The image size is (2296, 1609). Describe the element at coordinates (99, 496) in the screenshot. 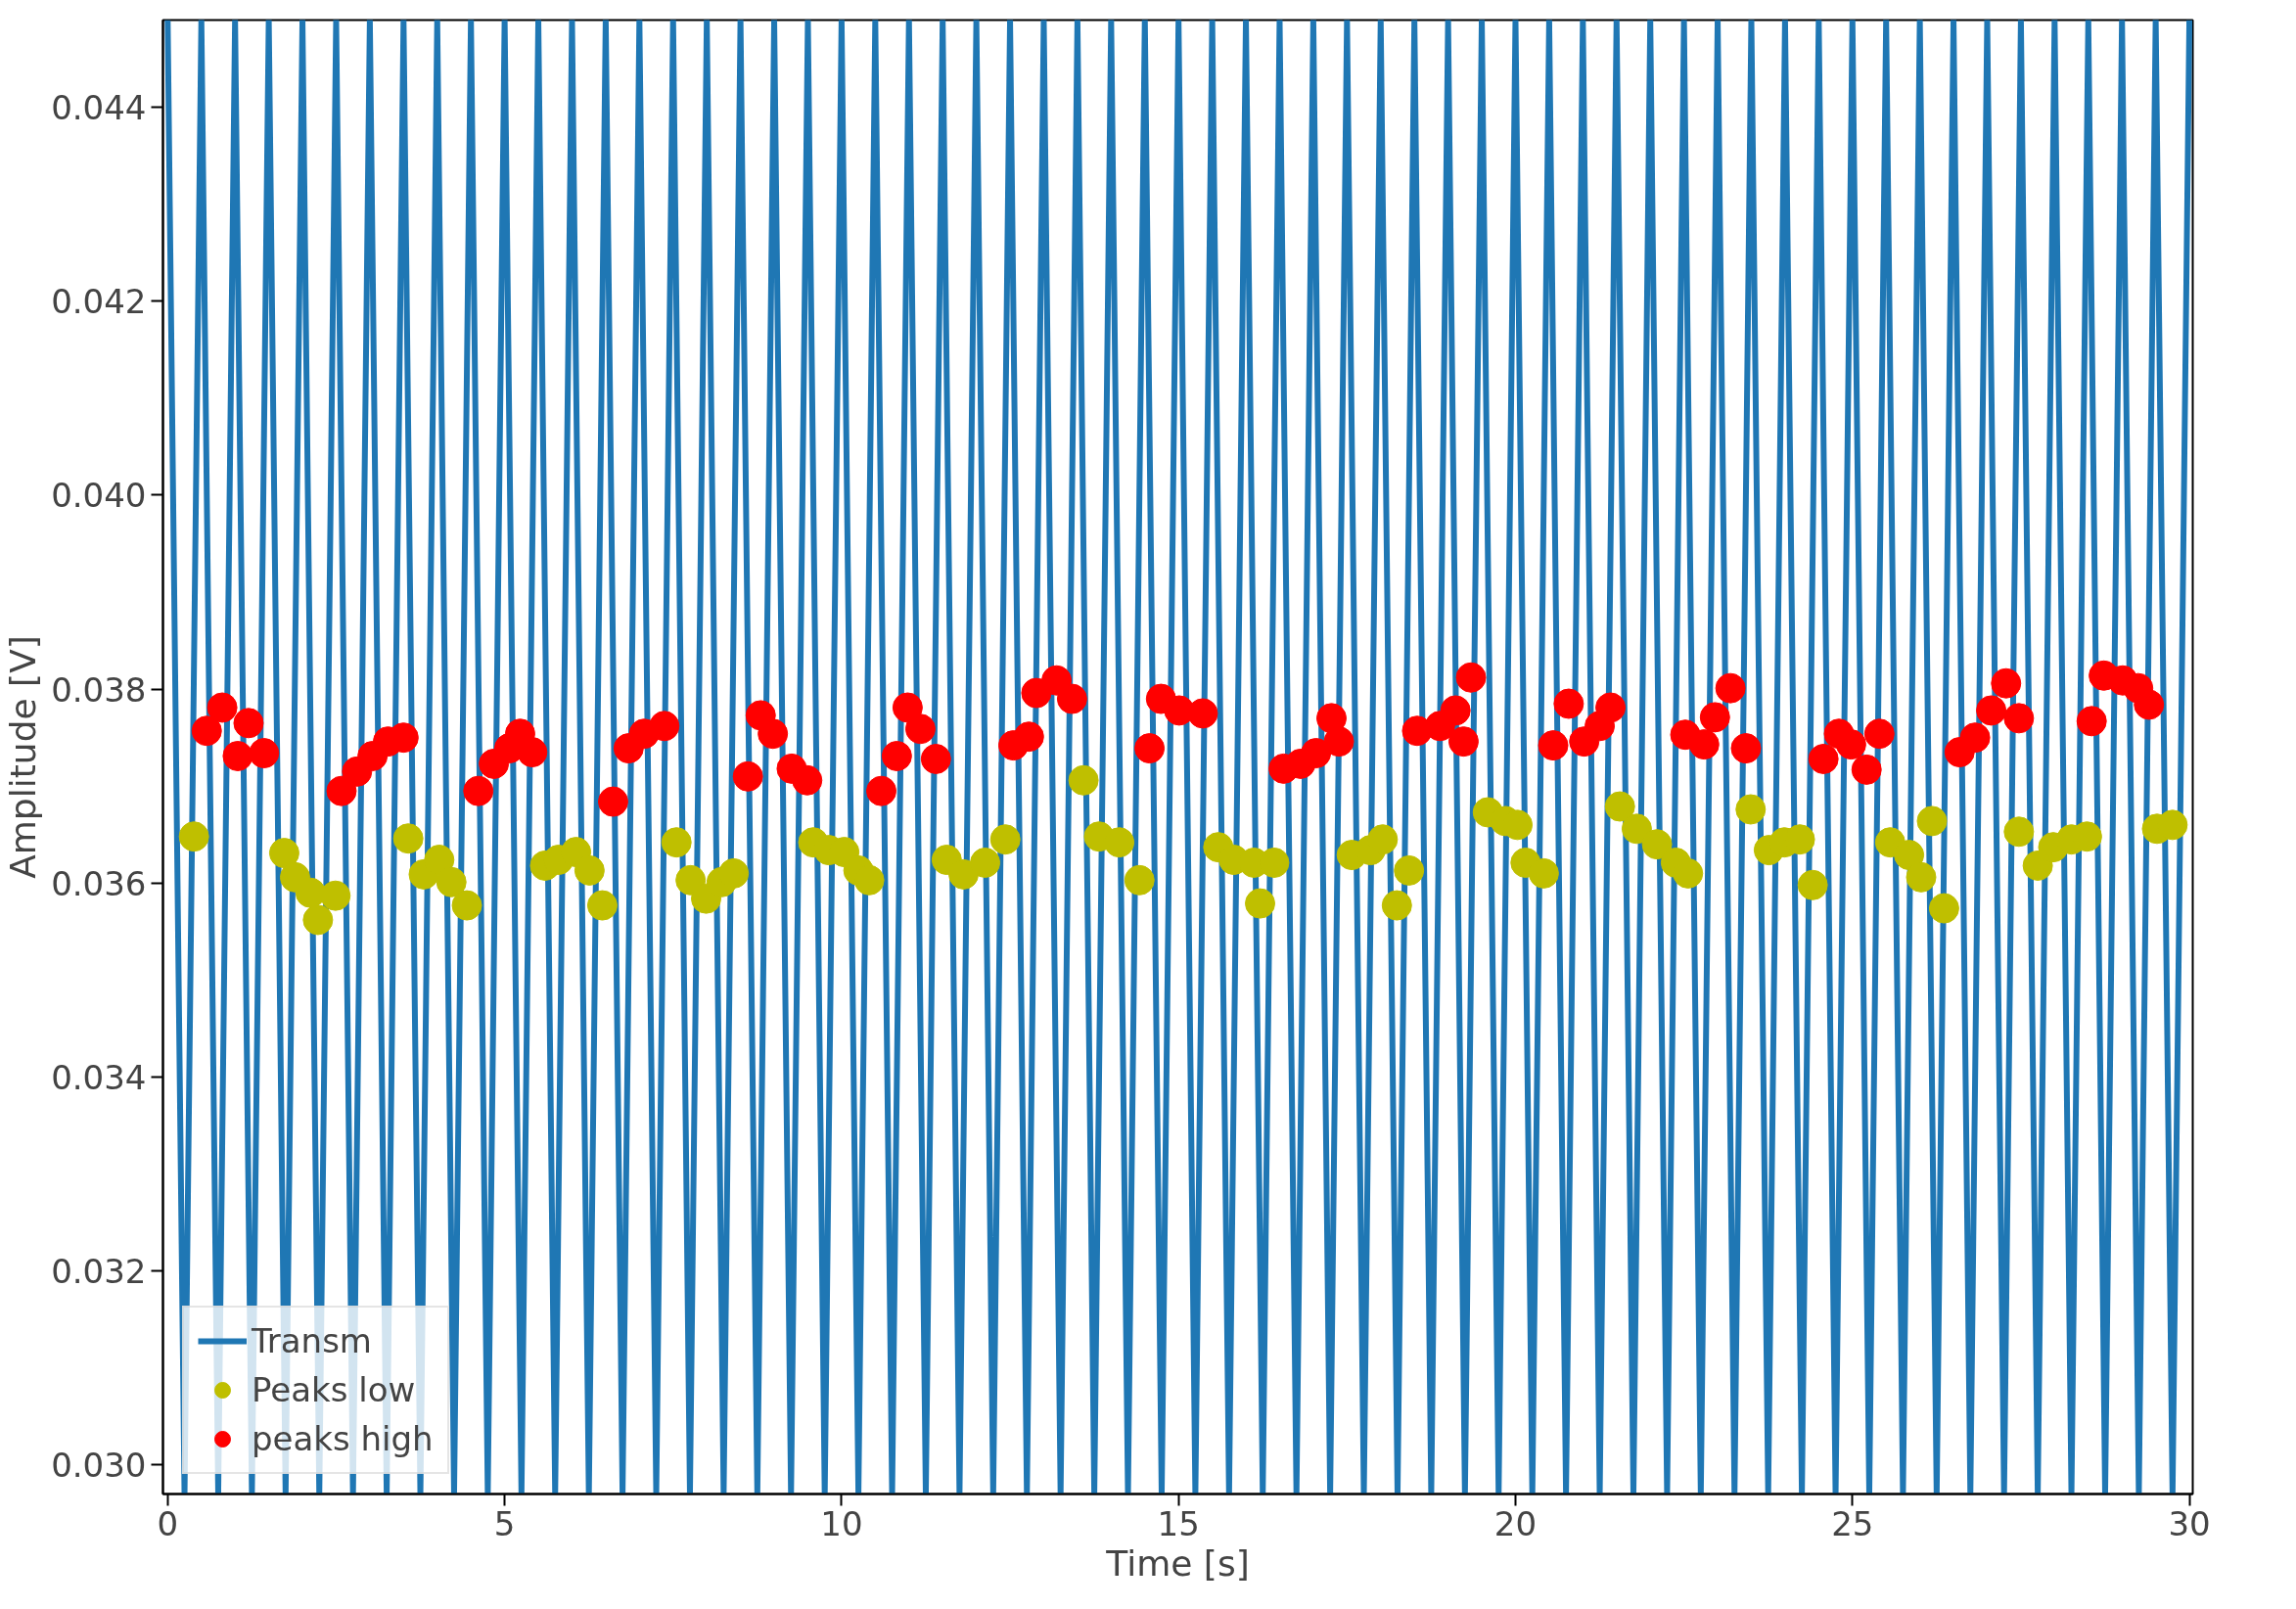

I see `y-tick-label: 0.040` at that location.